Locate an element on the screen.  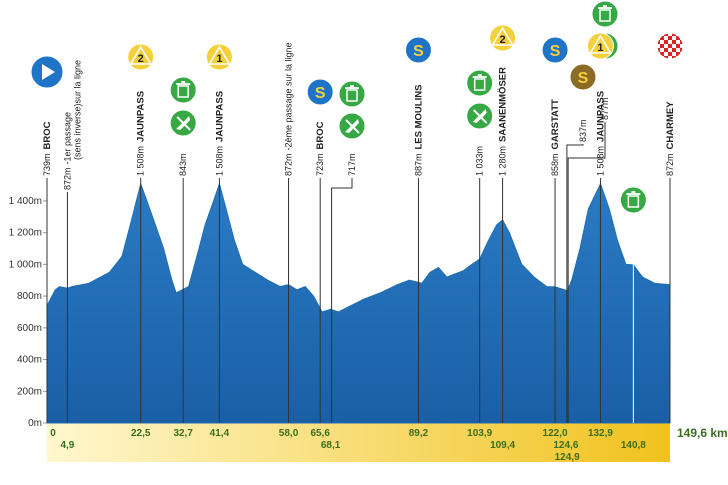
waypoint-label: 717m is located at coordinates (352, 164).